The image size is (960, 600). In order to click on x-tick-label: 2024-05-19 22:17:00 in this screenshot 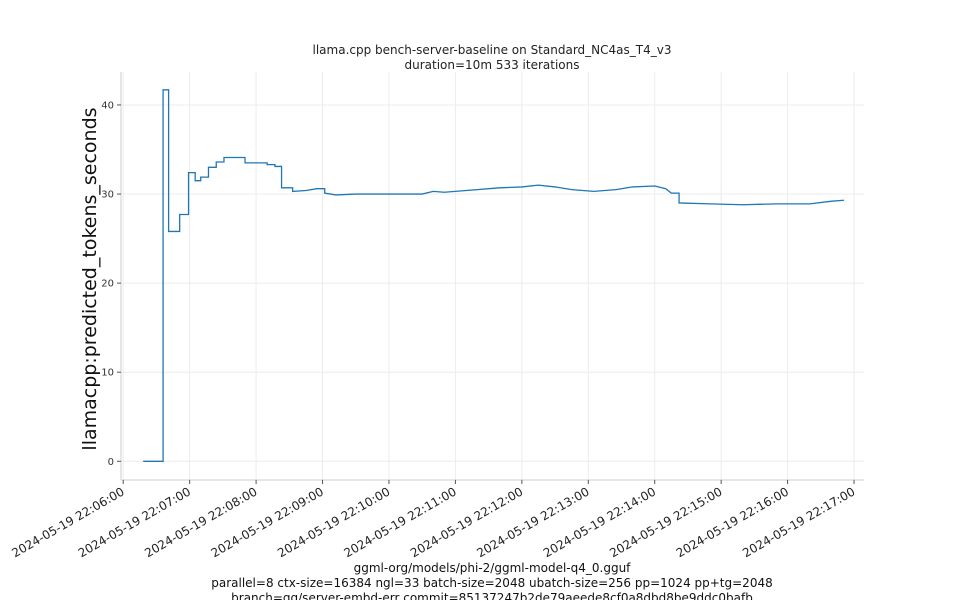, I will do `click(798, 522)`.